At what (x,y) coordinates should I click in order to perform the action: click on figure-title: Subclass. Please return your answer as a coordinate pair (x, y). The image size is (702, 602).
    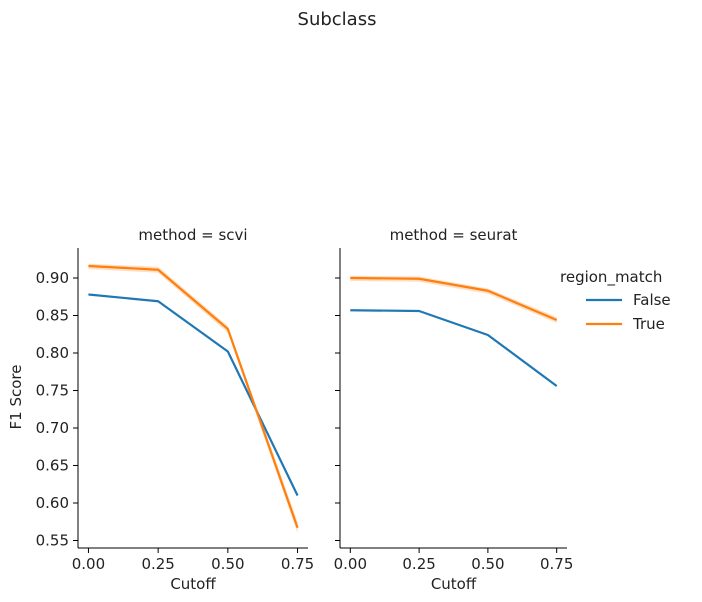
    Looking at the image, I should click on (337, 19).